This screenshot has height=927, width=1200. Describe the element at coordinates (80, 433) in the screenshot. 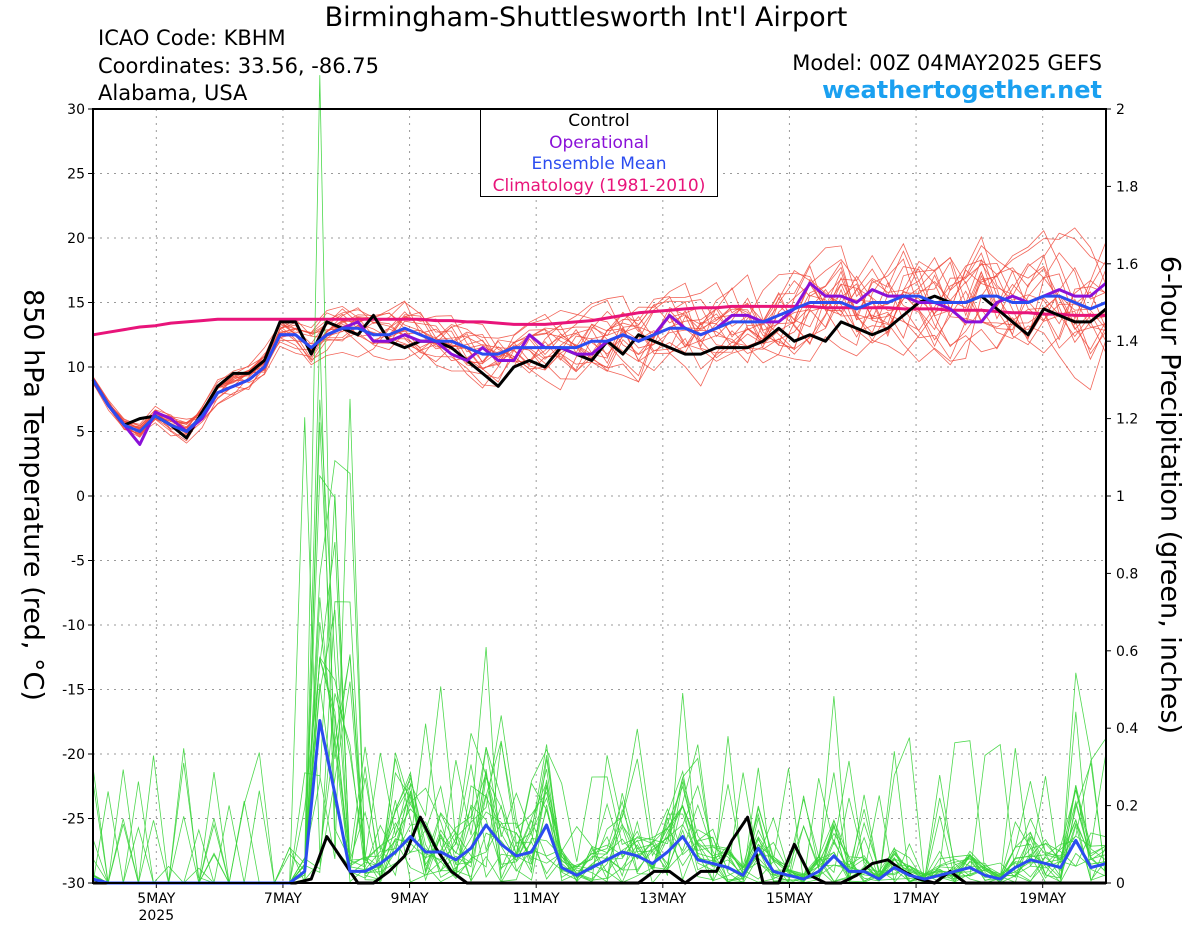

I see `tick-label-left: 5` at that location.